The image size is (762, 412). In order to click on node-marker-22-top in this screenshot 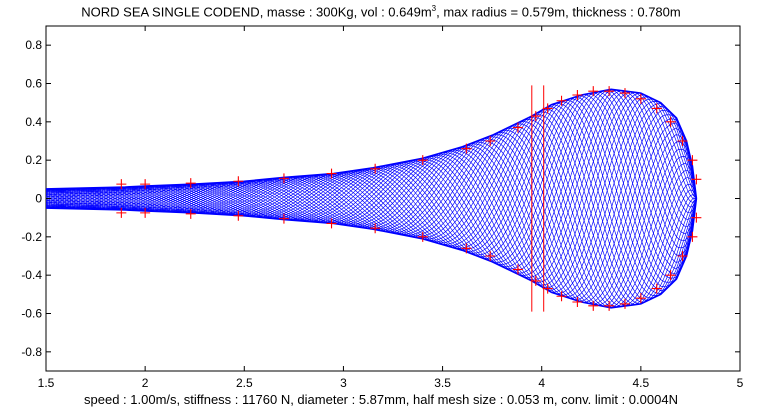, I will do `click(692, 160)`.